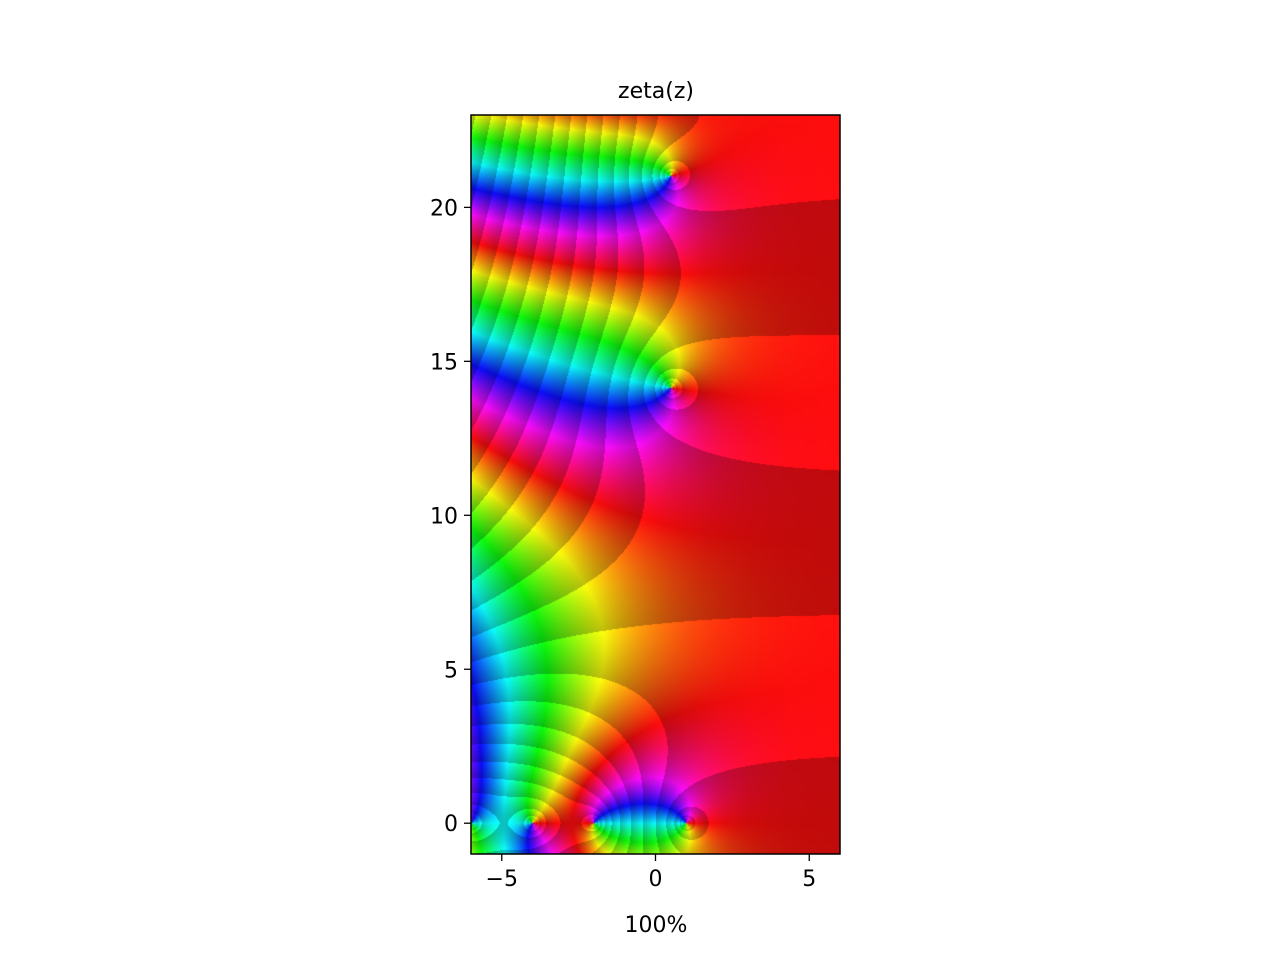  I want to click on y-tick-label: 10, so click(444, 516).